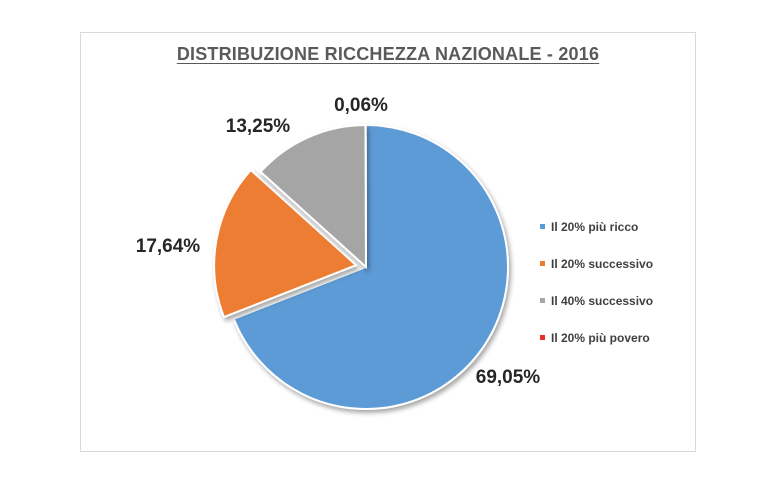 This screenshot has height=480, width=768. Describe the element at coordinates (361, 105) in the screenshot. I see `data-label-poorest: 0,06%` at that location.